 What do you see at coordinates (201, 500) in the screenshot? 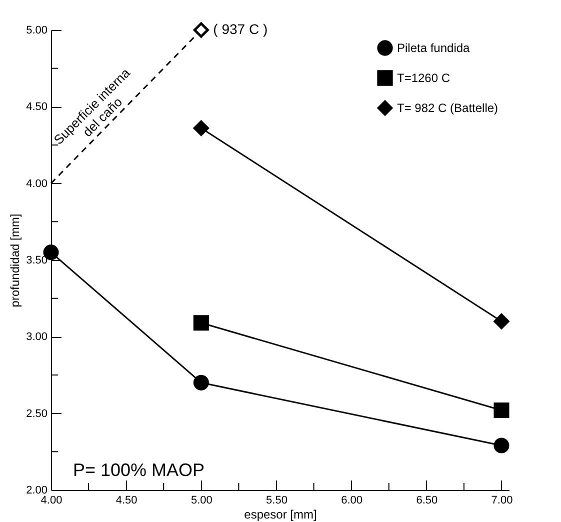
I see `x-tick-label: 5.00` at bounding box center [201, 500].